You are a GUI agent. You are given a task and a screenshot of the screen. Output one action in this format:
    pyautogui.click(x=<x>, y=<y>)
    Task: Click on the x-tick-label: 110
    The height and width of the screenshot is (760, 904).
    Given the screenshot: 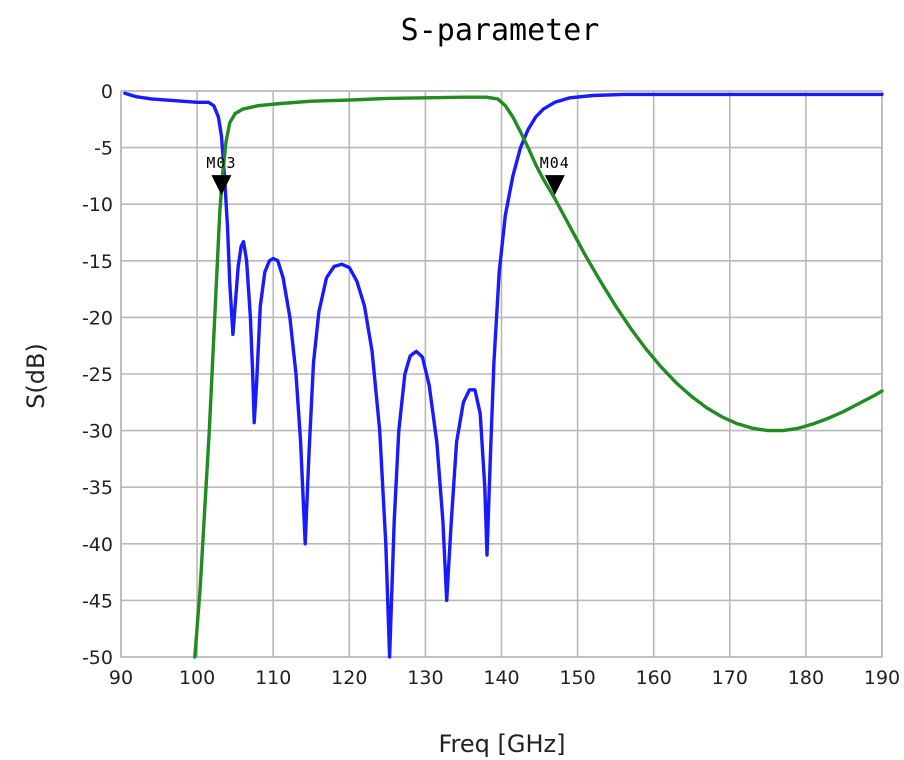 What is the action you would take?
    pyautogui.click(x=273, y=678)
    